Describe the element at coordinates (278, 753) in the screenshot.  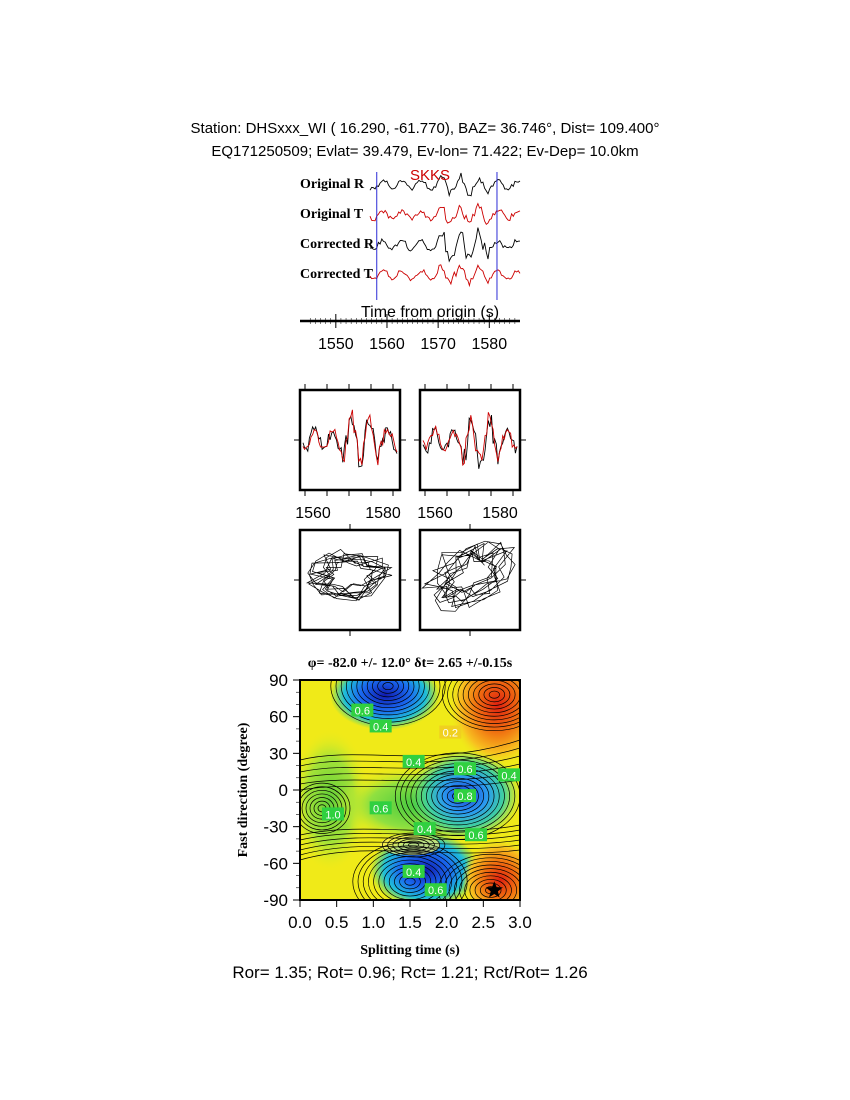
I see `grid-y-tick-label: 30` at that location.